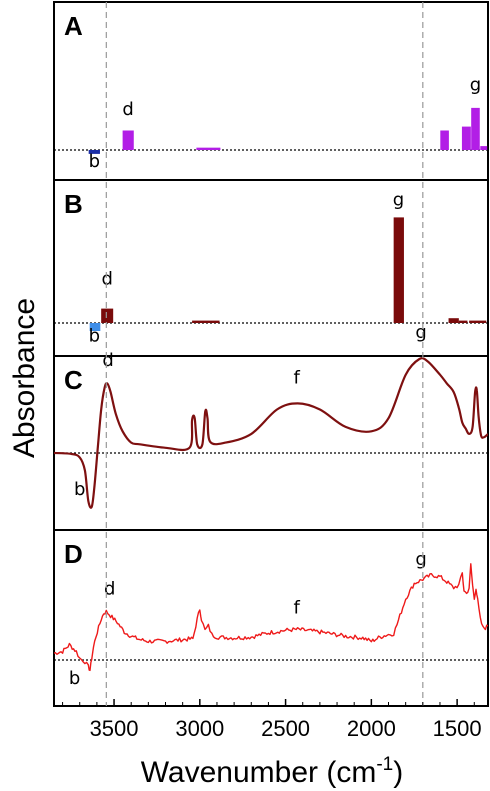 Image resolution: width=490 pixels, height=791 pixels. I want to click on x-tick-label: 3500, so click(114, 728).